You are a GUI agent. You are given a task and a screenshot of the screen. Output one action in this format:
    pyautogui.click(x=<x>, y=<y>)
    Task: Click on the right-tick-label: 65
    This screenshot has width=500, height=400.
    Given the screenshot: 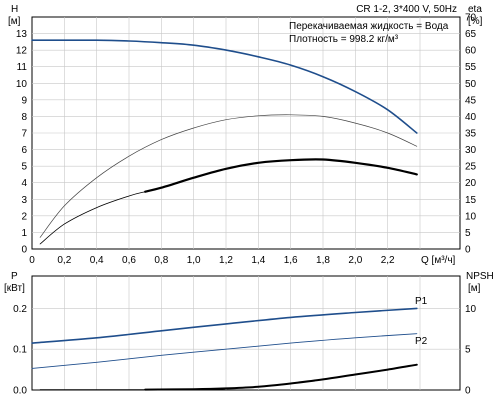 What is the action you would take?
    pyautogui.click(x=471, y=34)
    